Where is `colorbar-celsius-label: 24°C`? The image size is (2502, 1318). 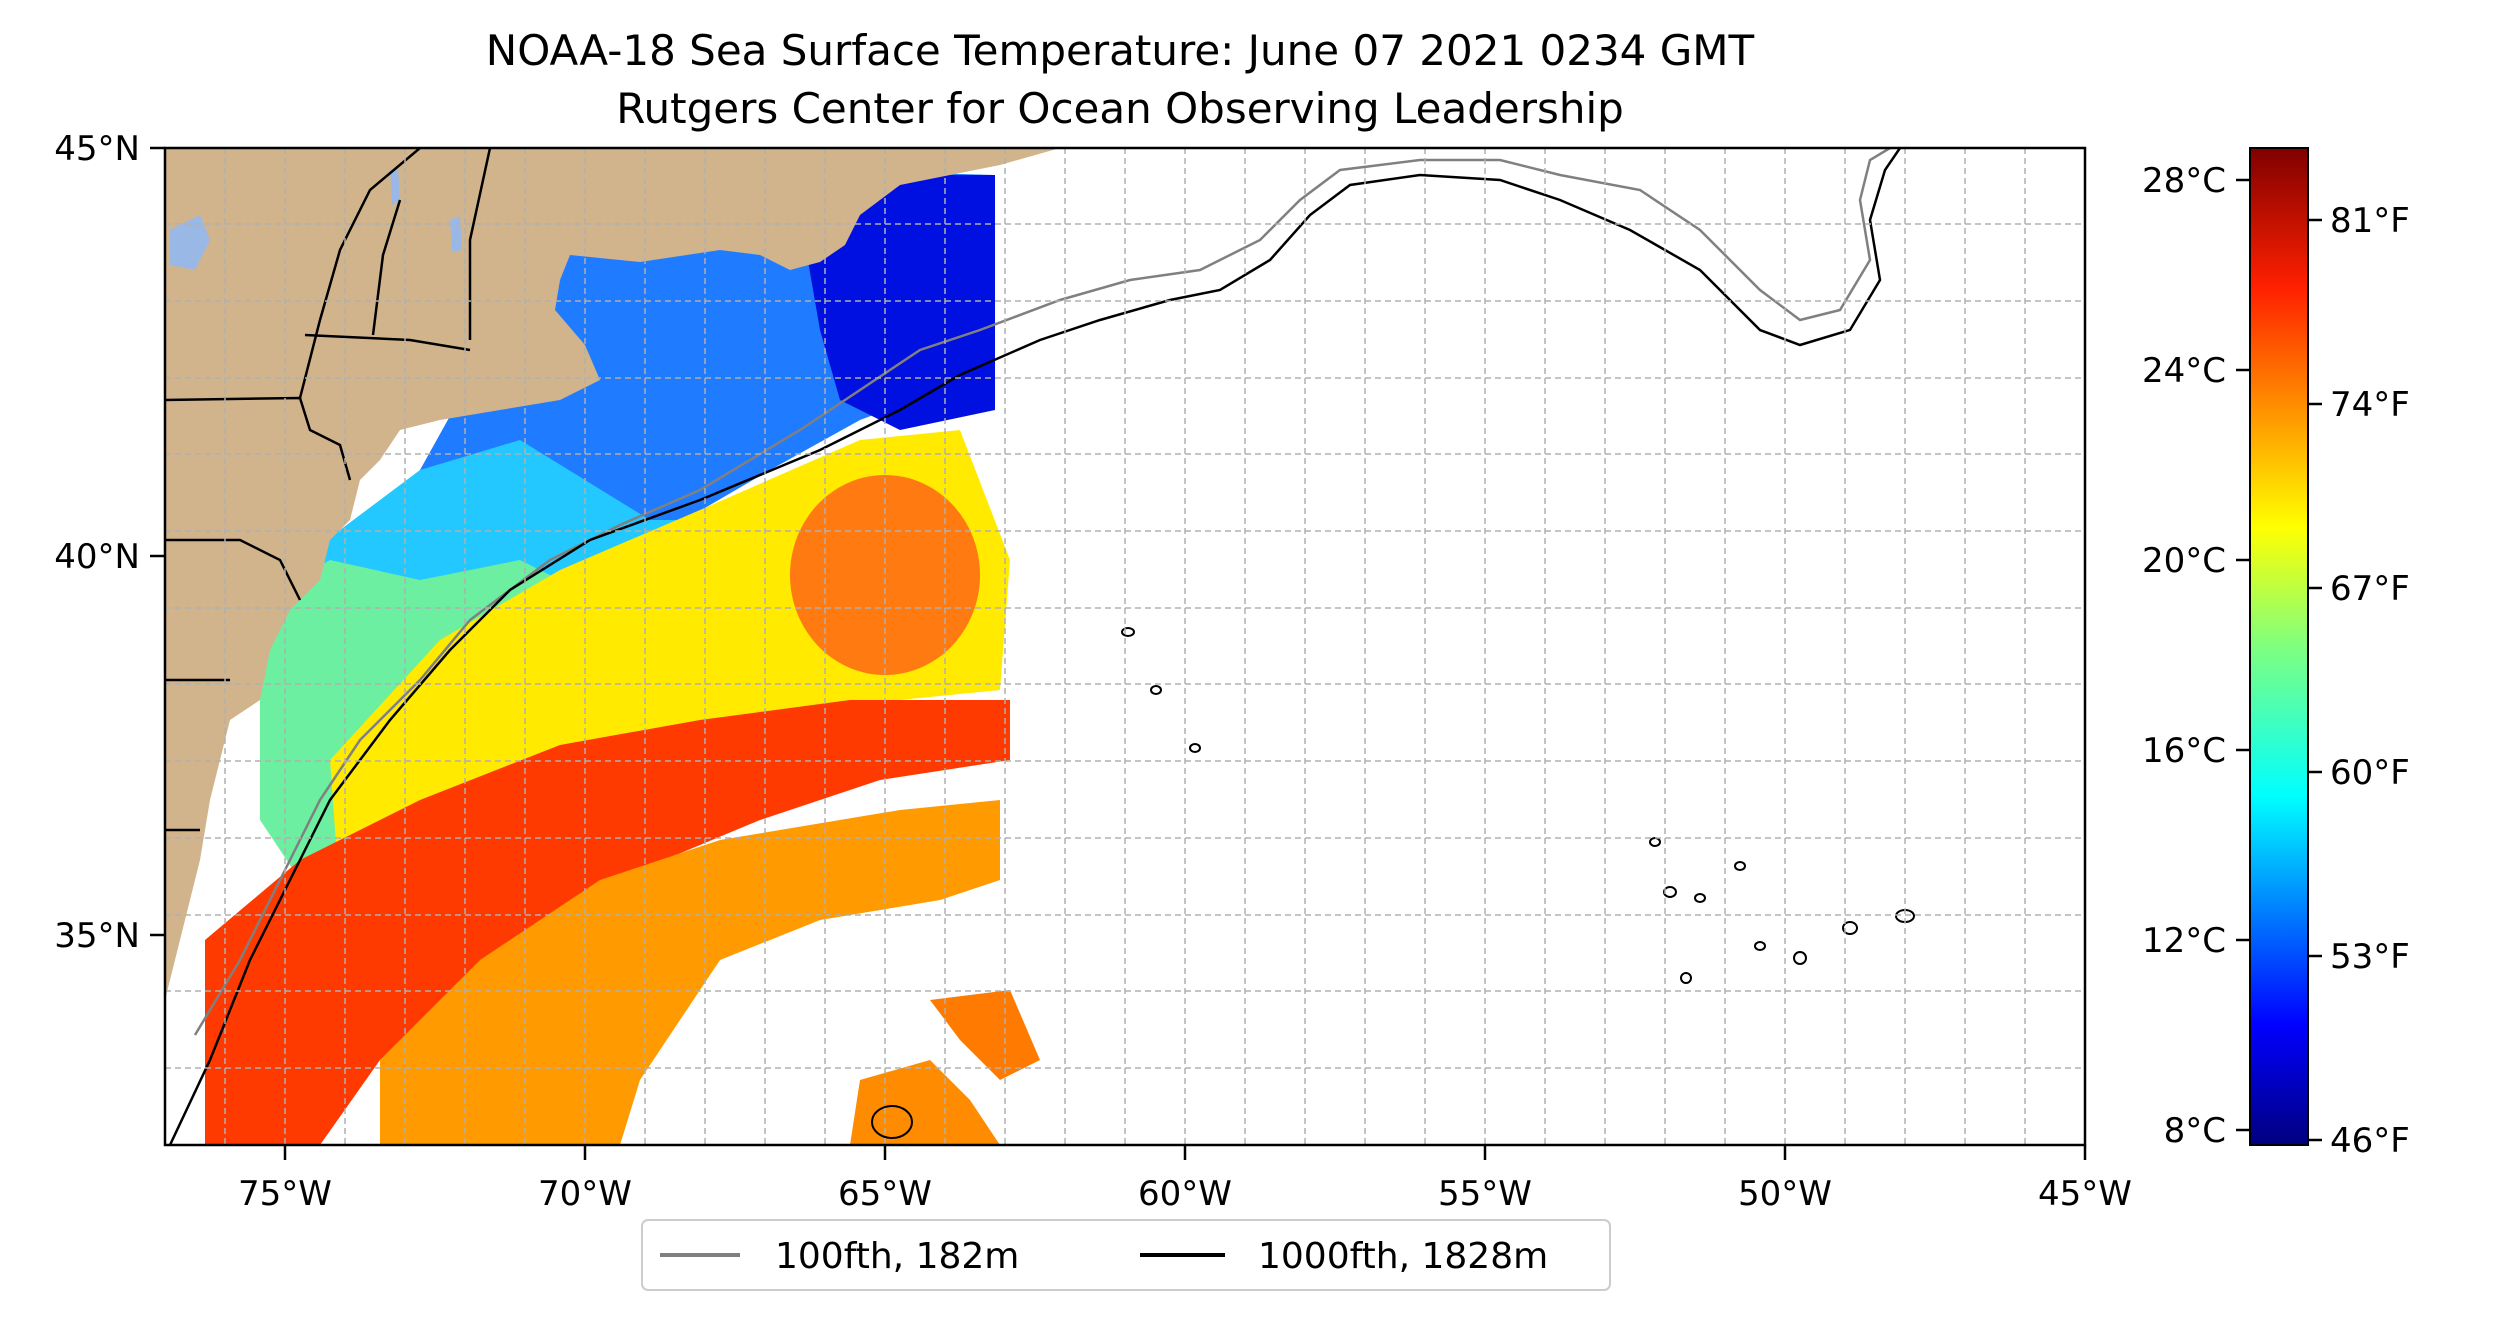 colorbar-celsius-label: 24°C is located at coordinates (2184, 371).